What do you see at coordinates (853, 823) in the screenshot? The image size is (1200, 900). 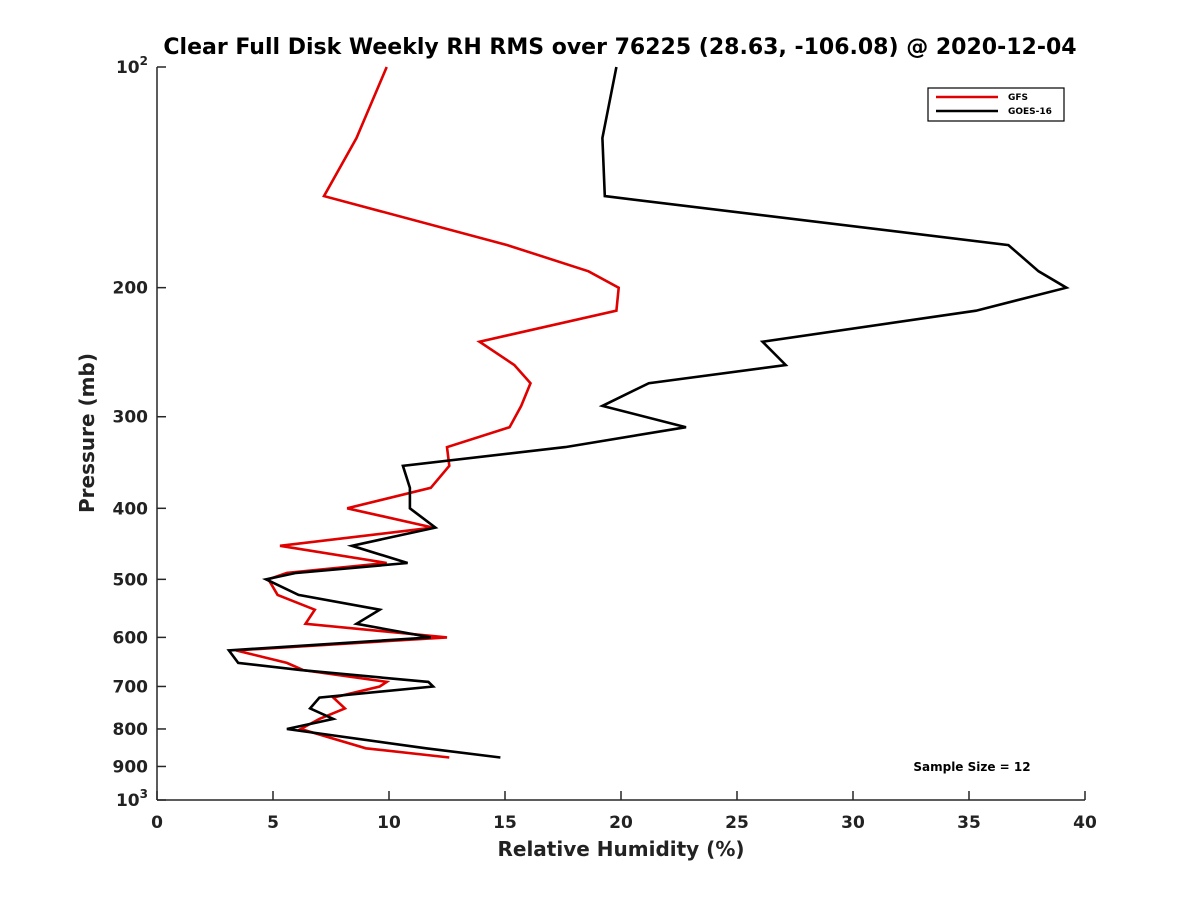 I see `x-tick-label-30: 30` at bounding box center [853, 823].